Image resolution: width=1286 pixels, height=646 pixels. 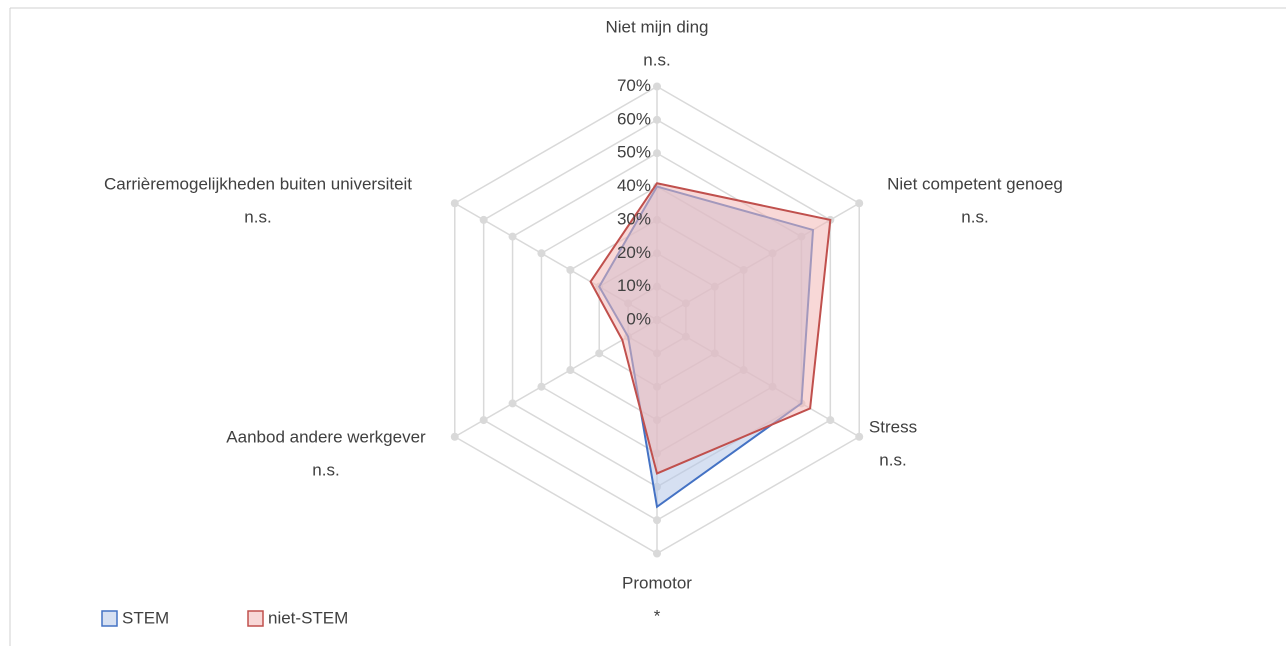 What do you see at coordinates (893, 426) in the screenshot?
I see `category-label: Stress` at bounding box center [893, 426].